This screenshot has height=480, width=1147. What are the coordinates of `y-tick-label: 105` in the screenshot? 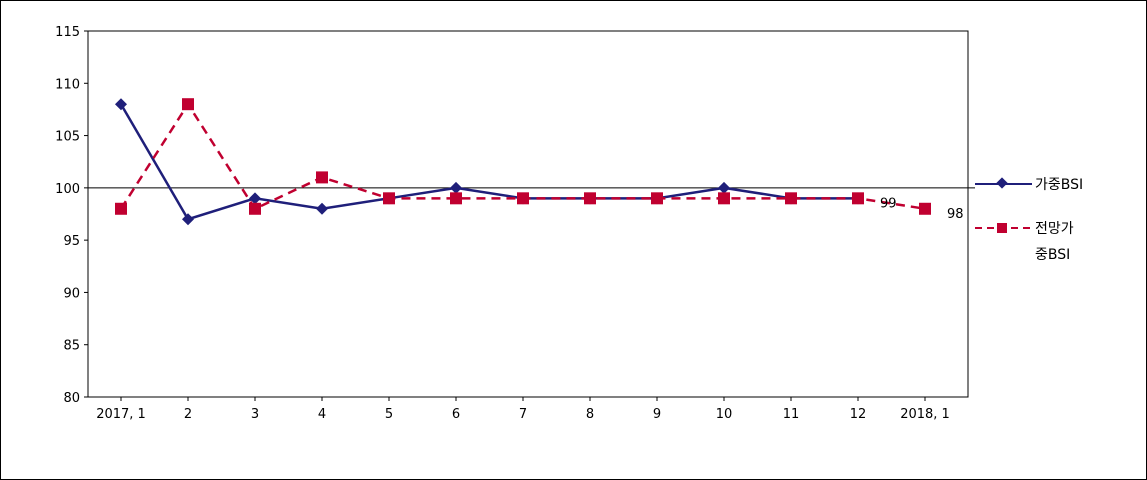 It's located at (67, 137).